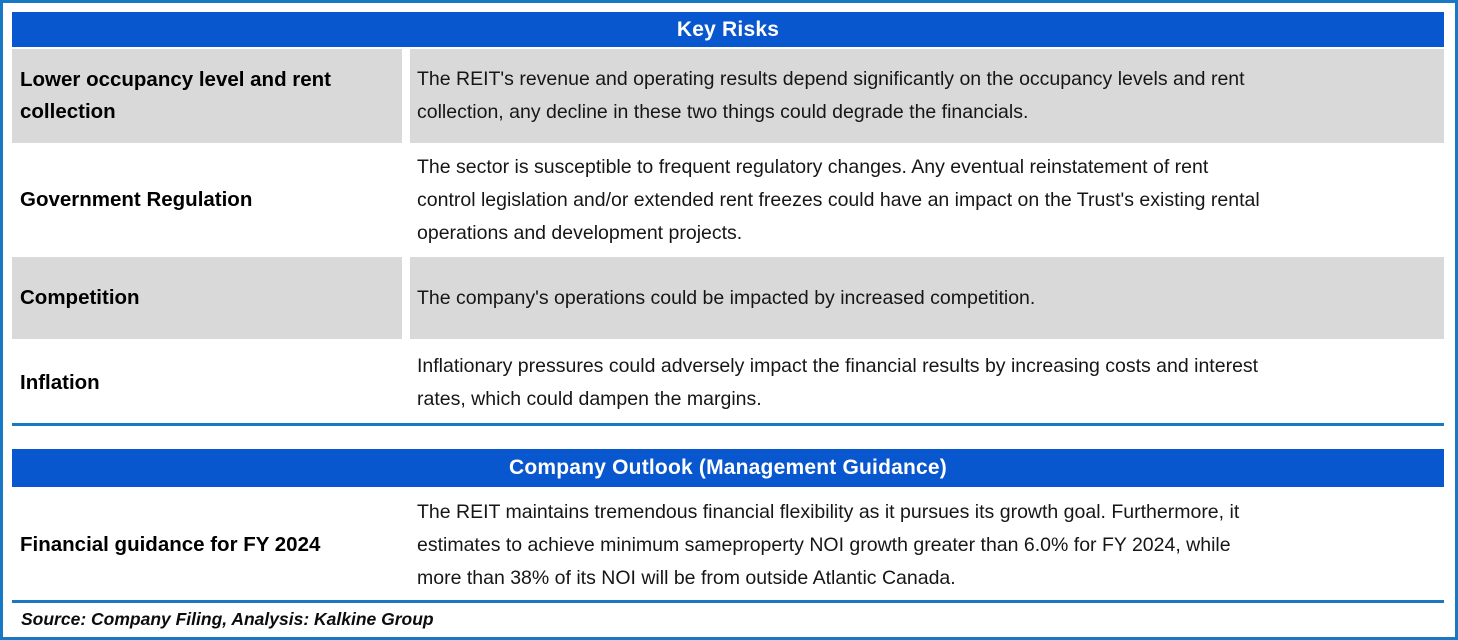  I want to click on risk-label-cell: Government Regulation, so click(207, 200).